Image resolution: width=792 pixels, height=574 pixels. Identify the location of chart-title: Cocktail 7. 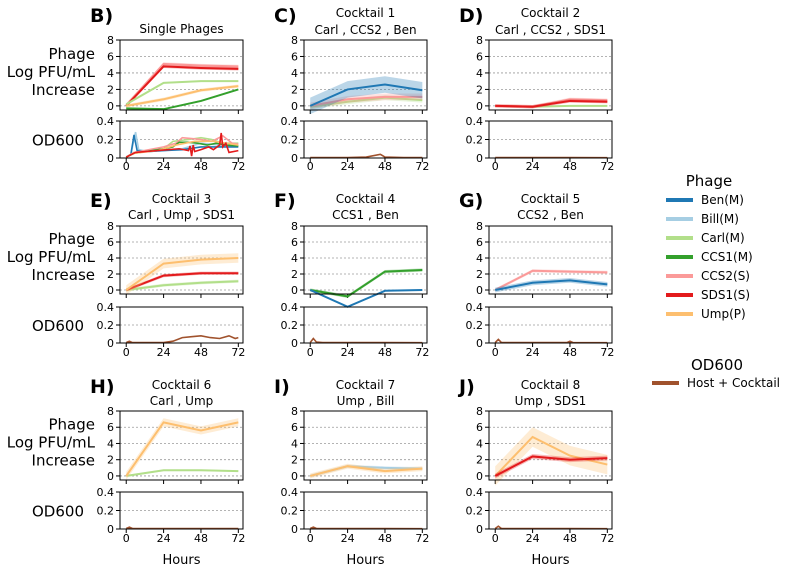
(365, 385).